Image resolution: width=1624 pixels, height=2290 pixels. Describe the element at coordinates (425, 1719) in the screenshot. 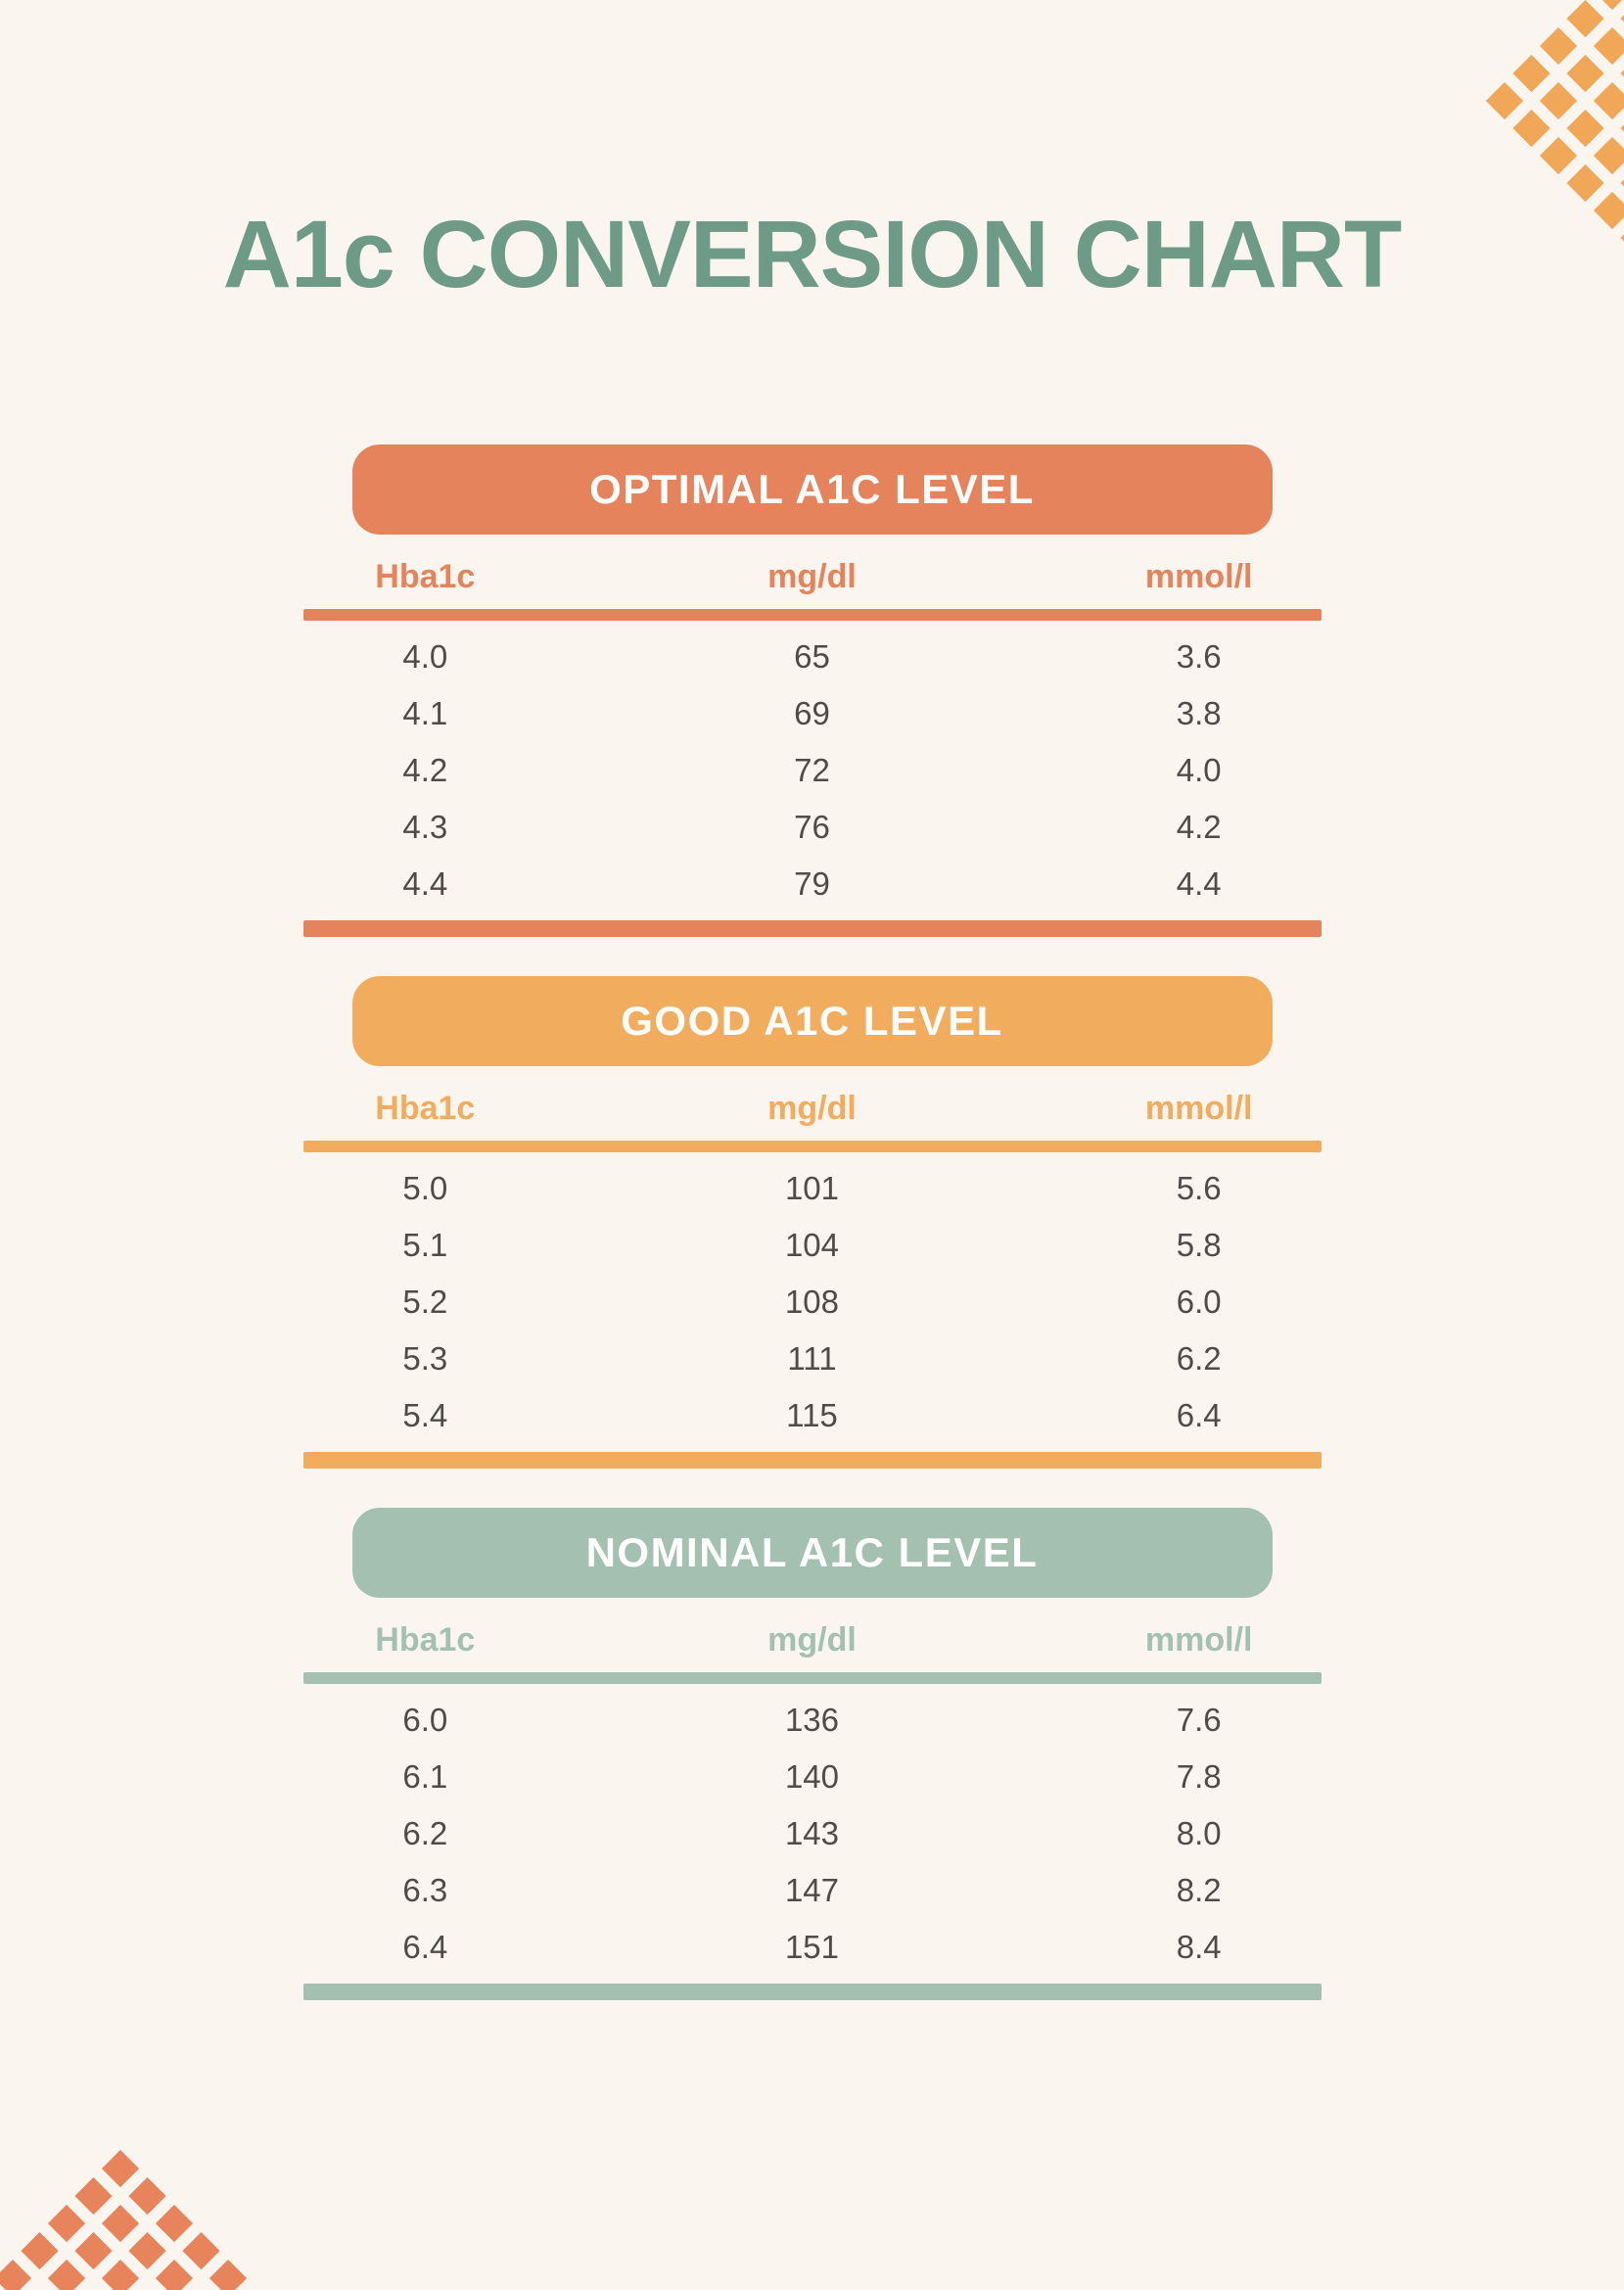

I see `hba1c-value: 6.0` at that location.